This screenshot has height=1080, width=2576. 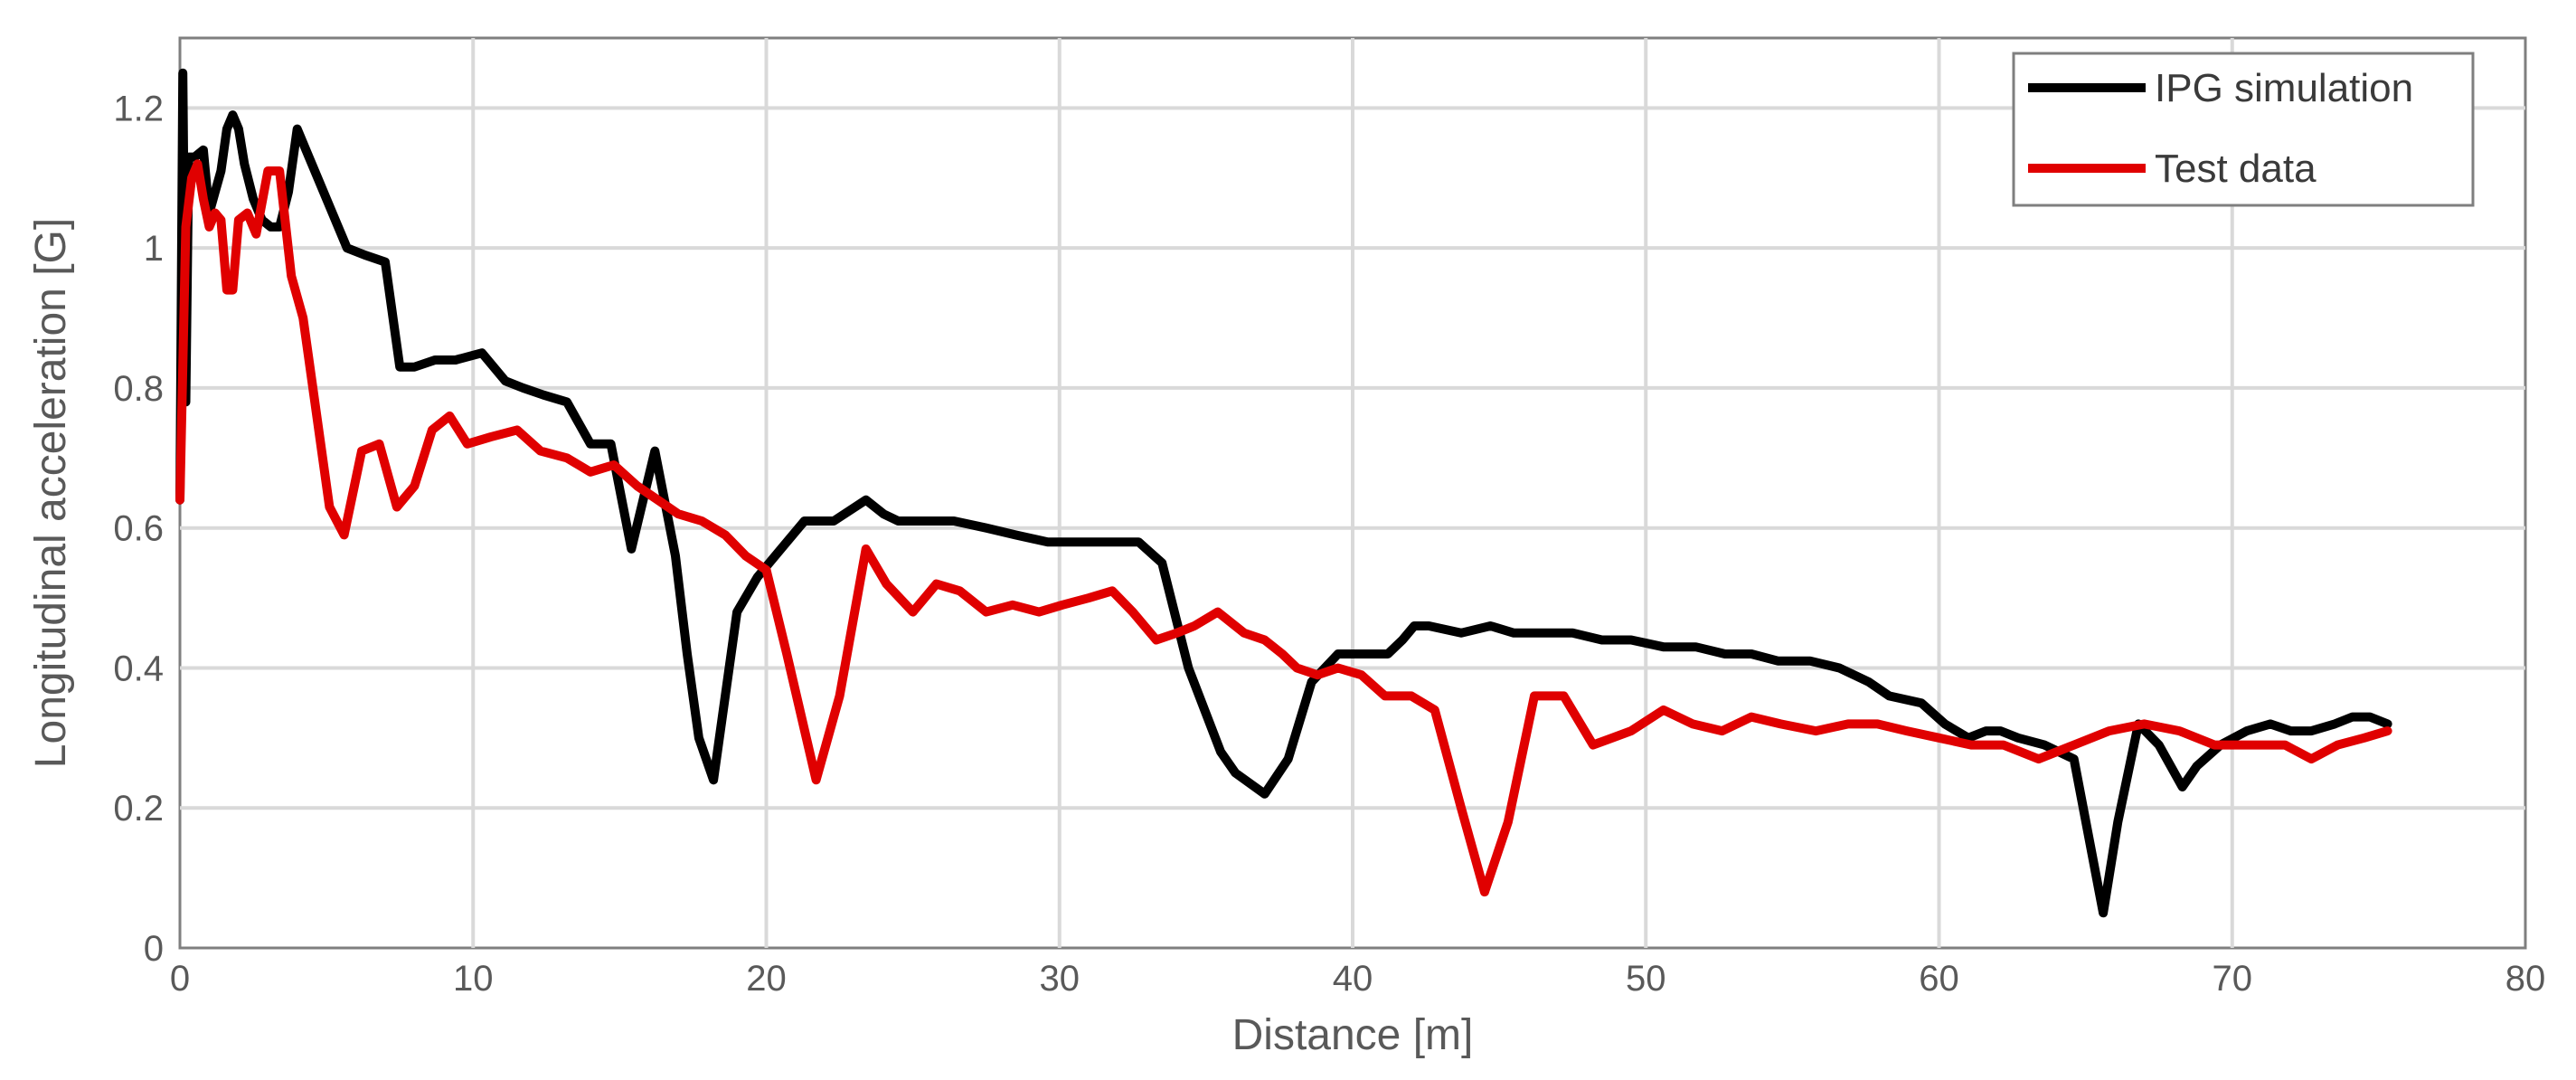 I want to click on x-tick-label: 40, so click(x=1353, y=979).